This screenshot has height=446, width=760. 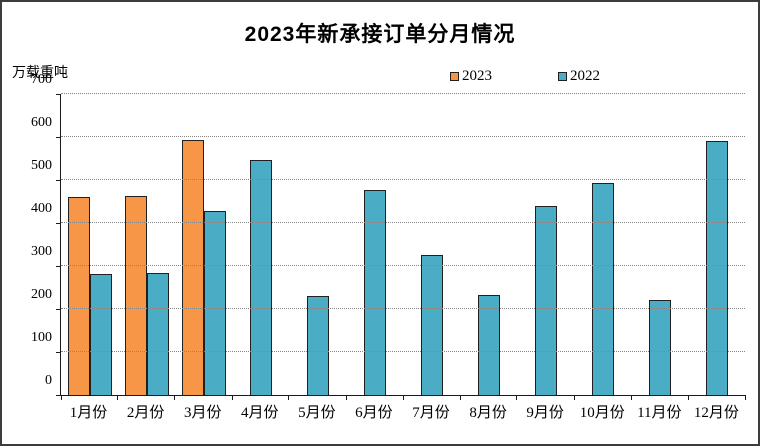 I want to click on bar-group-9月份, so click(x=545, y=244).